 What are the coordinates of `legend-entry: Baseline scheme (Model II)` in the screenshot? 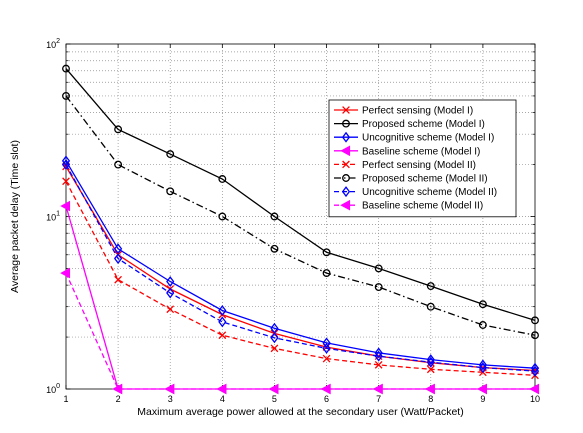 It's located at (408, 205).